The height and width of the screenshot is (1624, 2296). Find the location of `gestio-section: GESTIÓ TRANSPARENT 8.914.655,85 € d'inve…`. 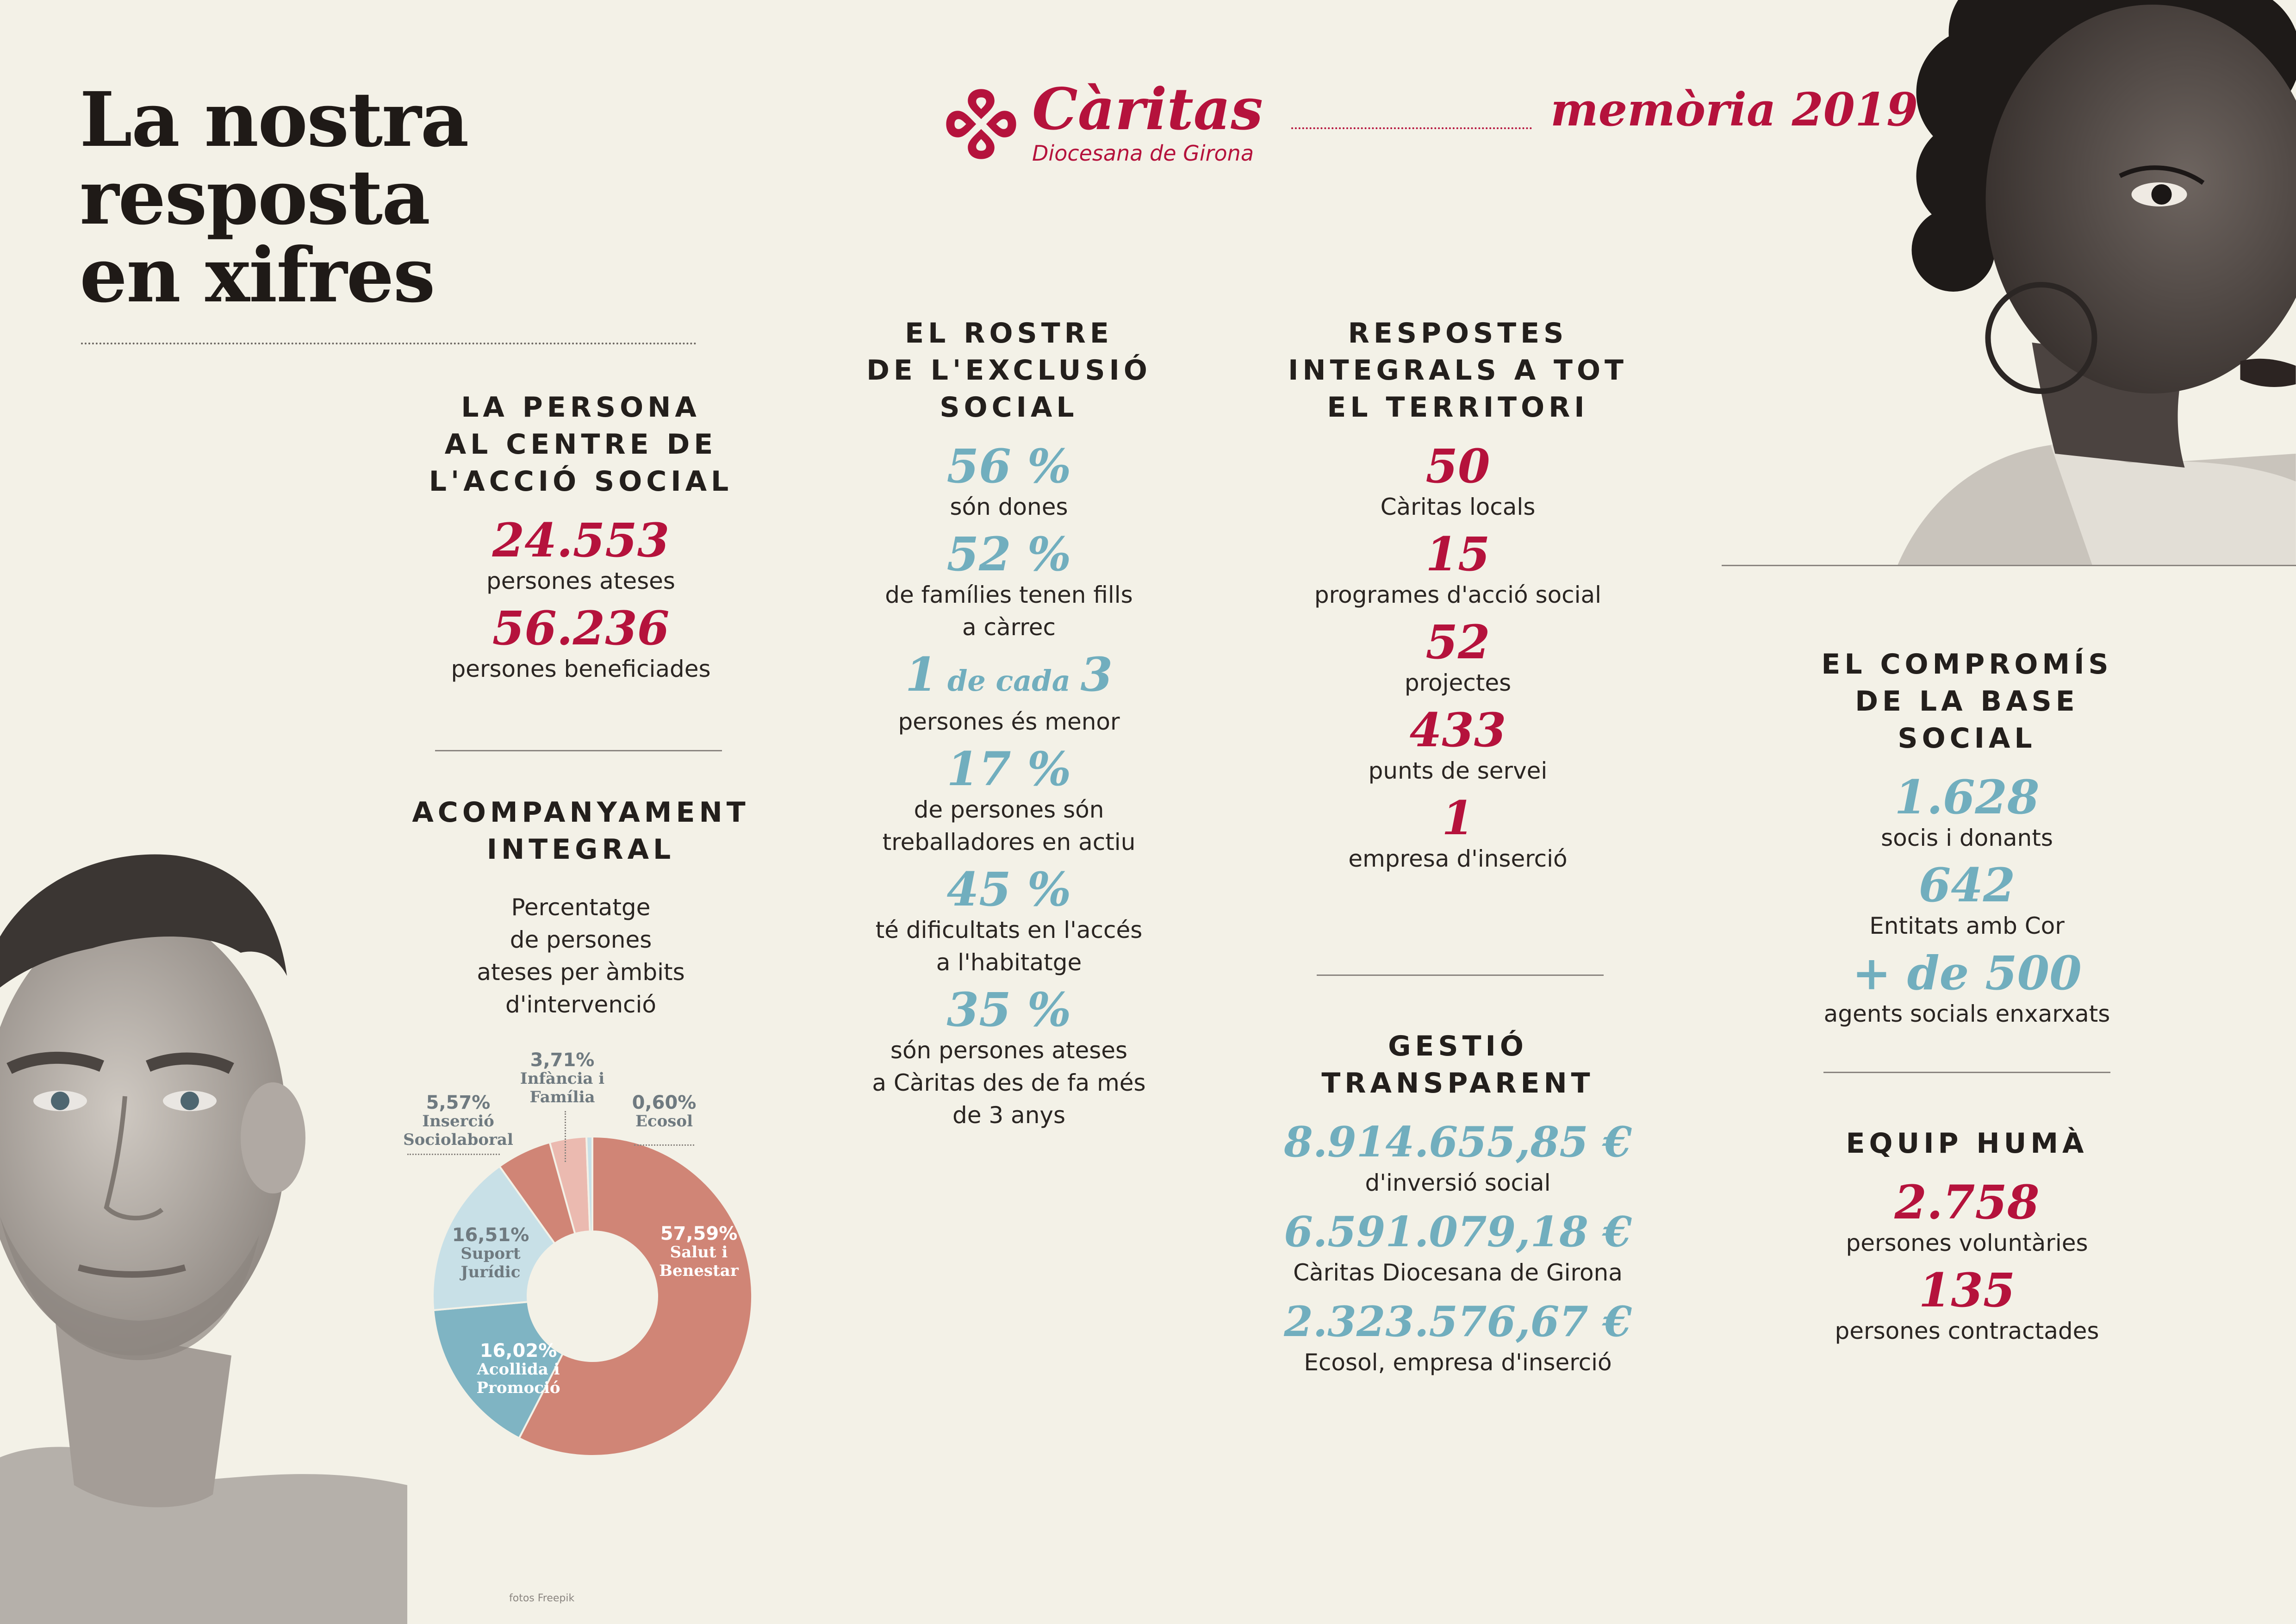

gestio-section: GESTIÓ TRANSPARENT 8.914.655,85 € d'inve… is located at coordinates (1458, 1203).